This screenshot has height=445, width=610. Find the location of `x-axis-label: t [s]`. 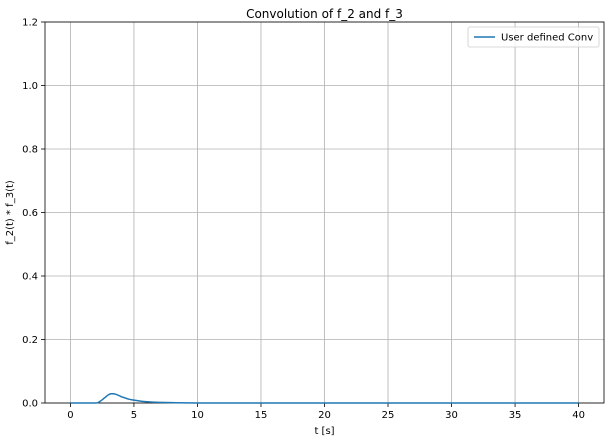

x-axis-label: t [s] is located at coordinates (324, 431).